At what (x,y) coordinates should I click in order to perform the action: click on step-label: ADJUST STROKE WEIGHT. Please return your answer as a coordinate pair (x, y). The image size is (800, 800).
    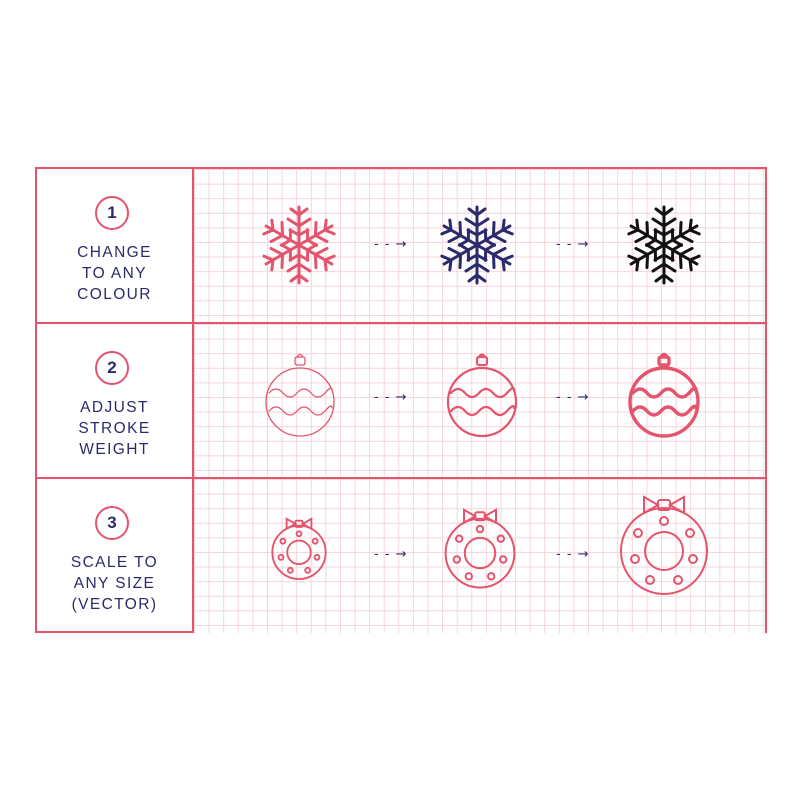
    Looking at the image, I should click on (114, 428).